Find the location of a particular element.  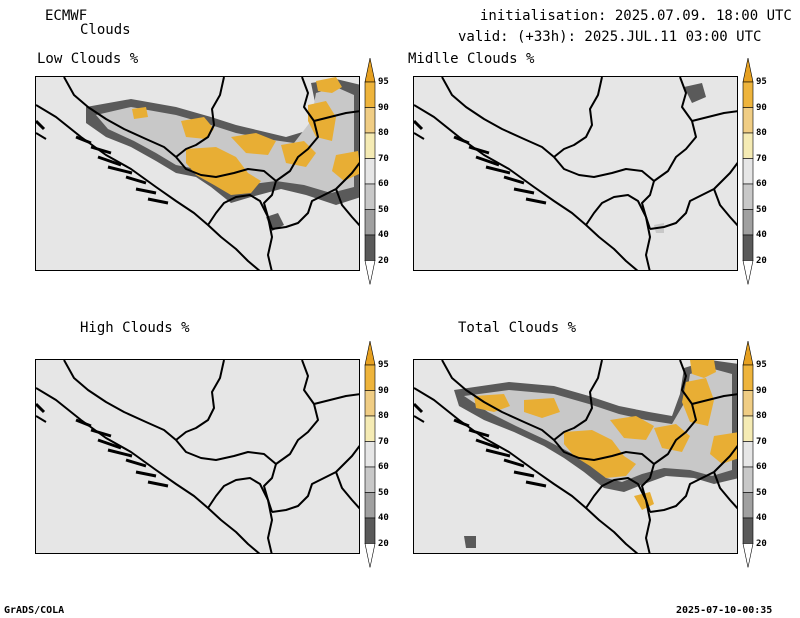

map-middle-svg is located at coordinates (575, 173).